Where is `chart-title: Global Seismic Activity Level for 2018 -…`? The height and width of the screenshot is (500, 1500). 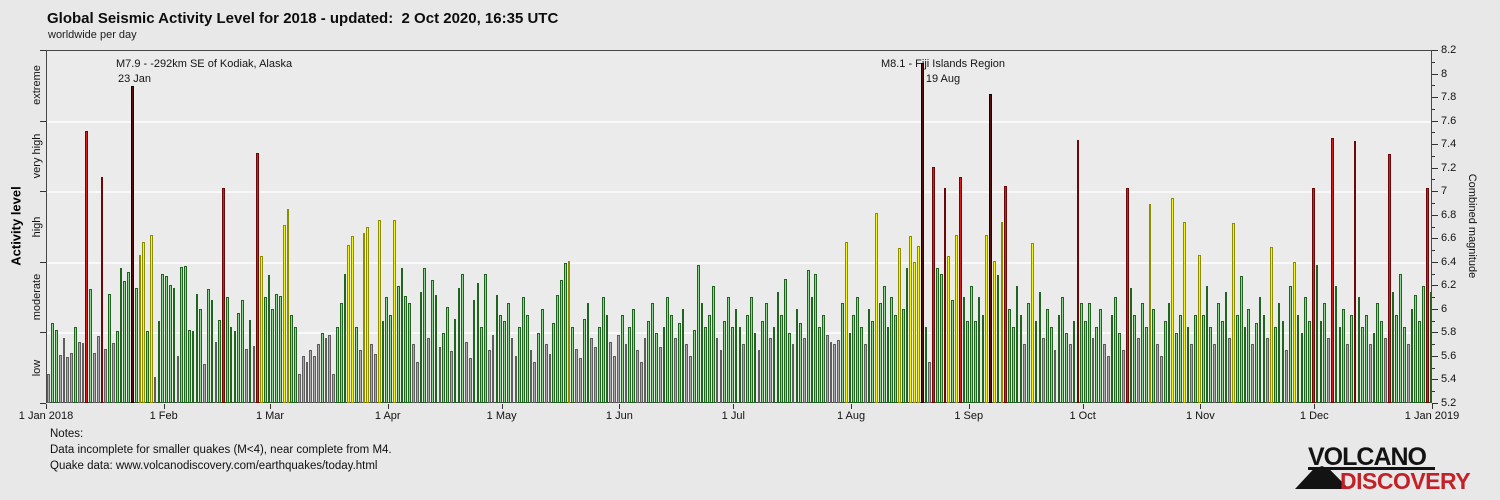
chart-title: Global Seismic Activity Level for 2018 -… is located at coordinates (303, 18).